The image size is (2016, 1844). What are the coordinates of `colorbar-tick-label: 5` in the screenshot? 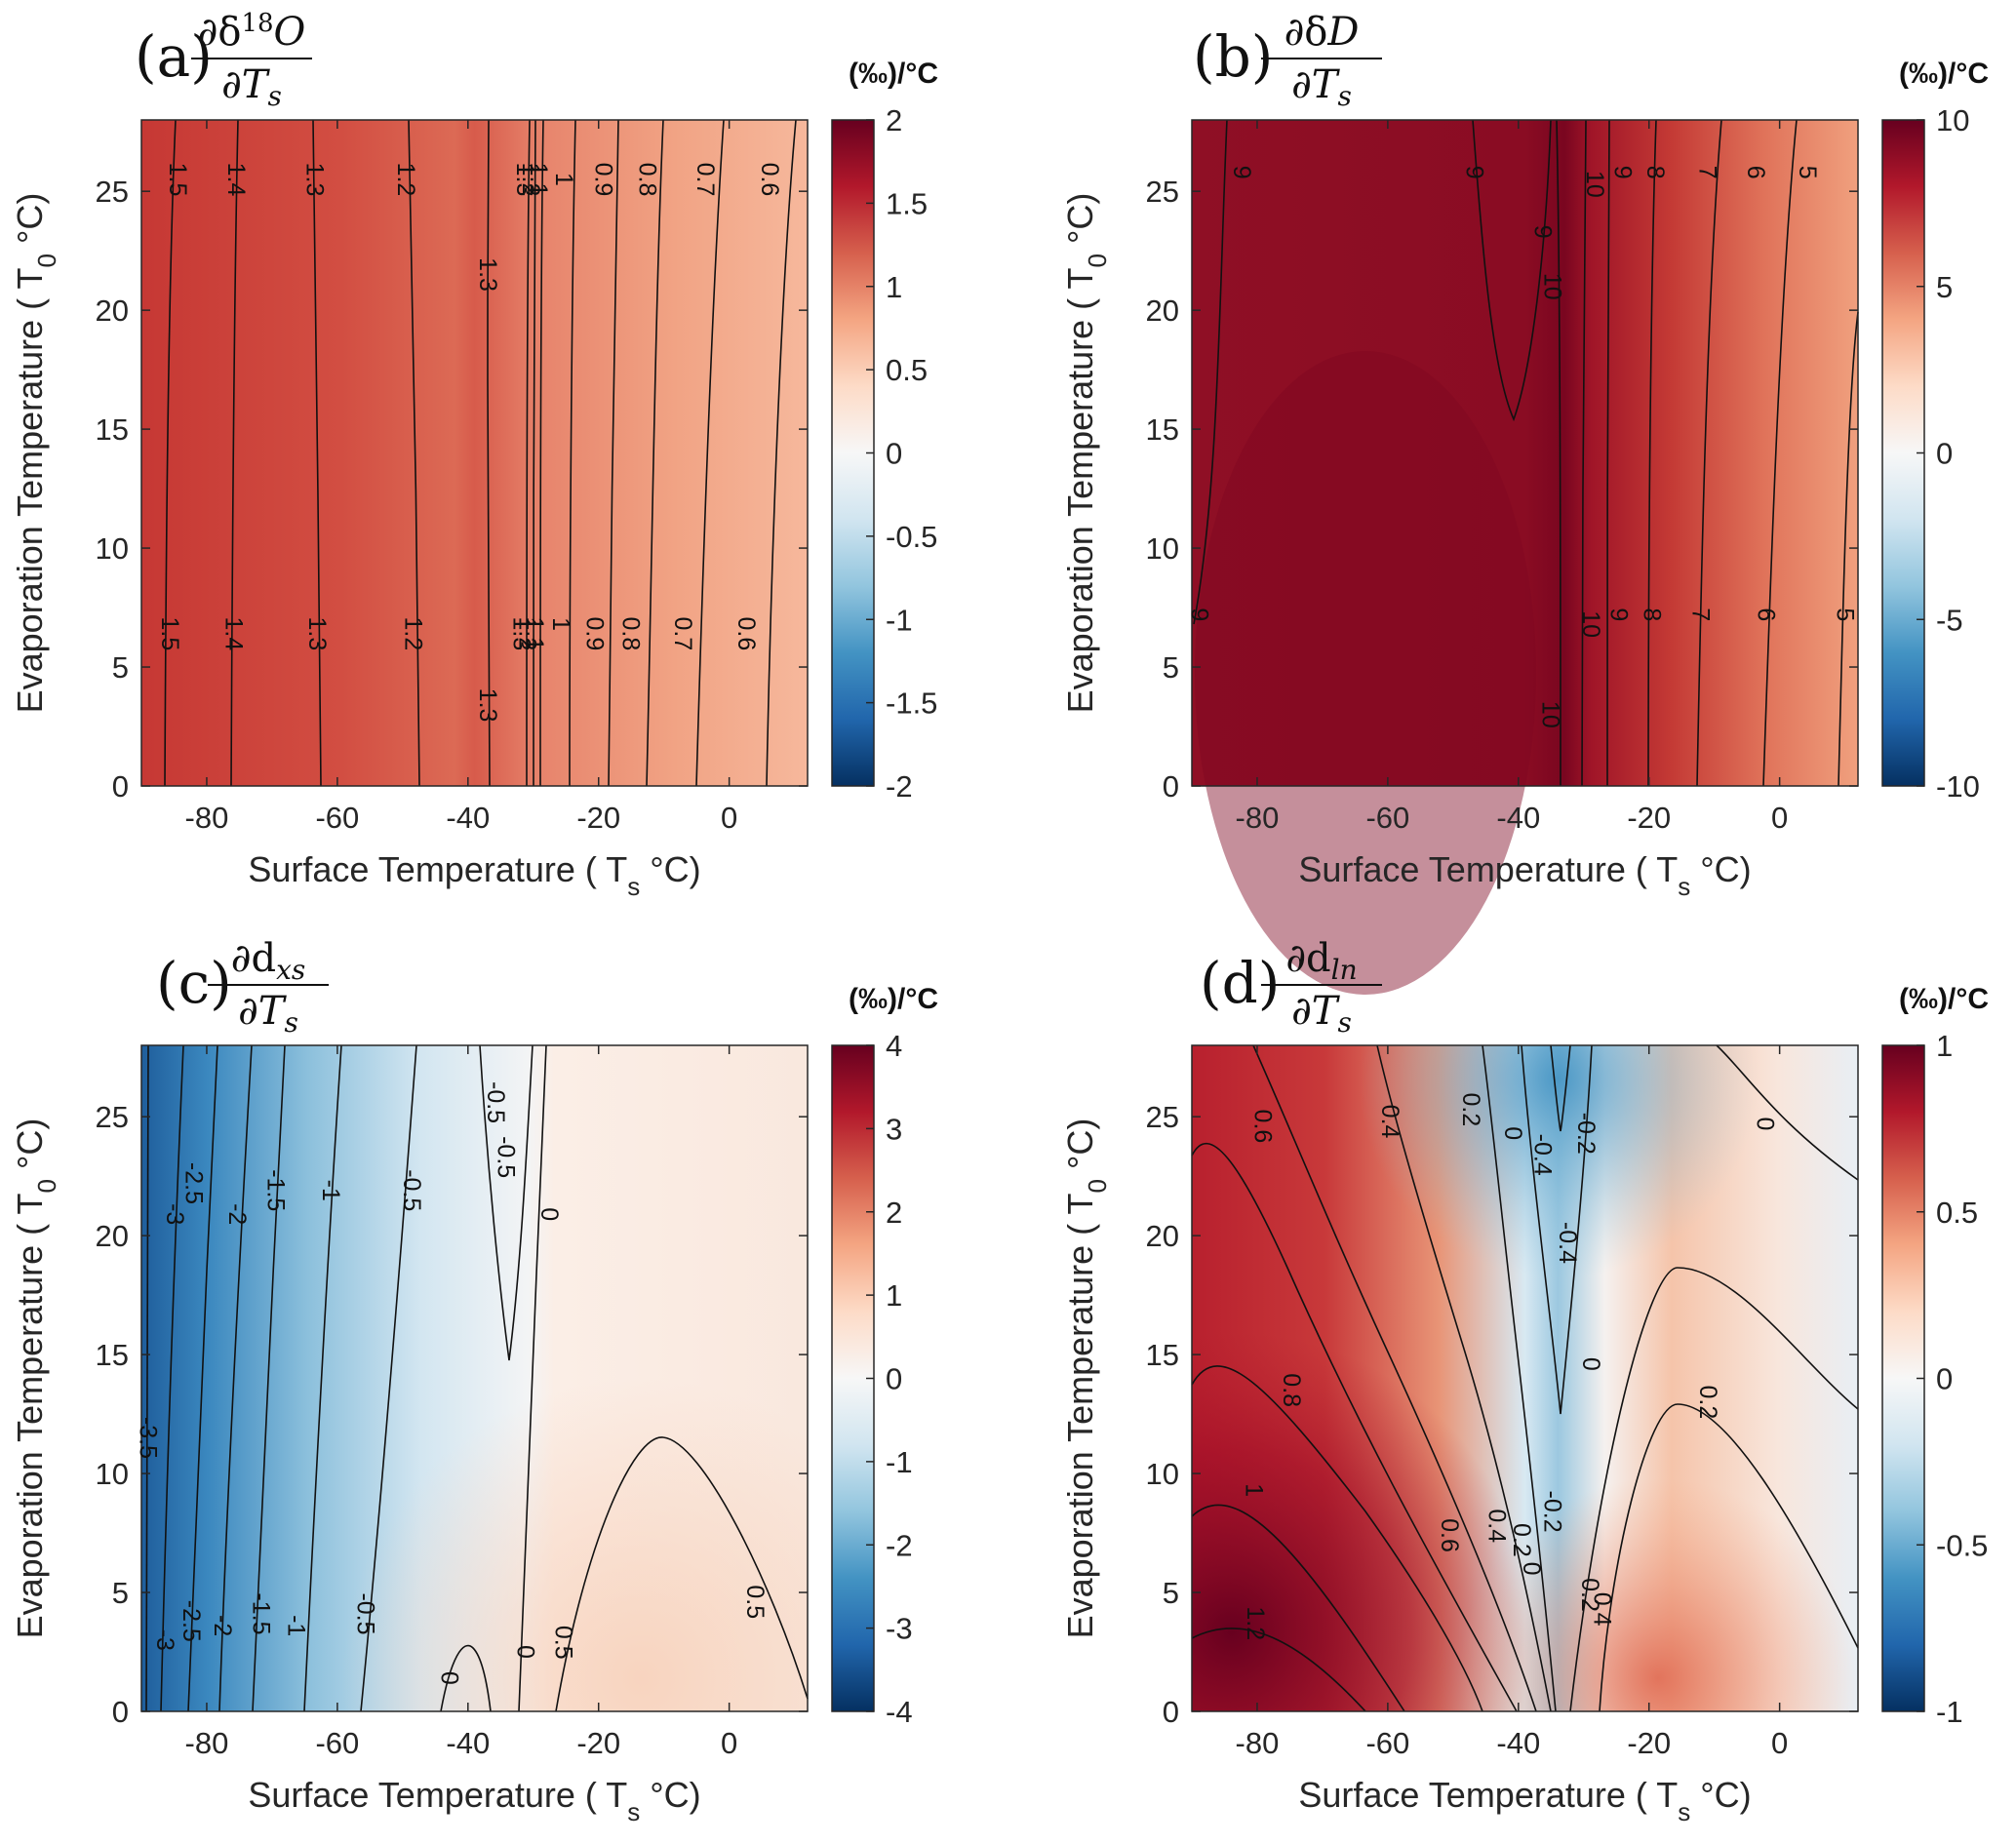 It's located at (1944, 287).